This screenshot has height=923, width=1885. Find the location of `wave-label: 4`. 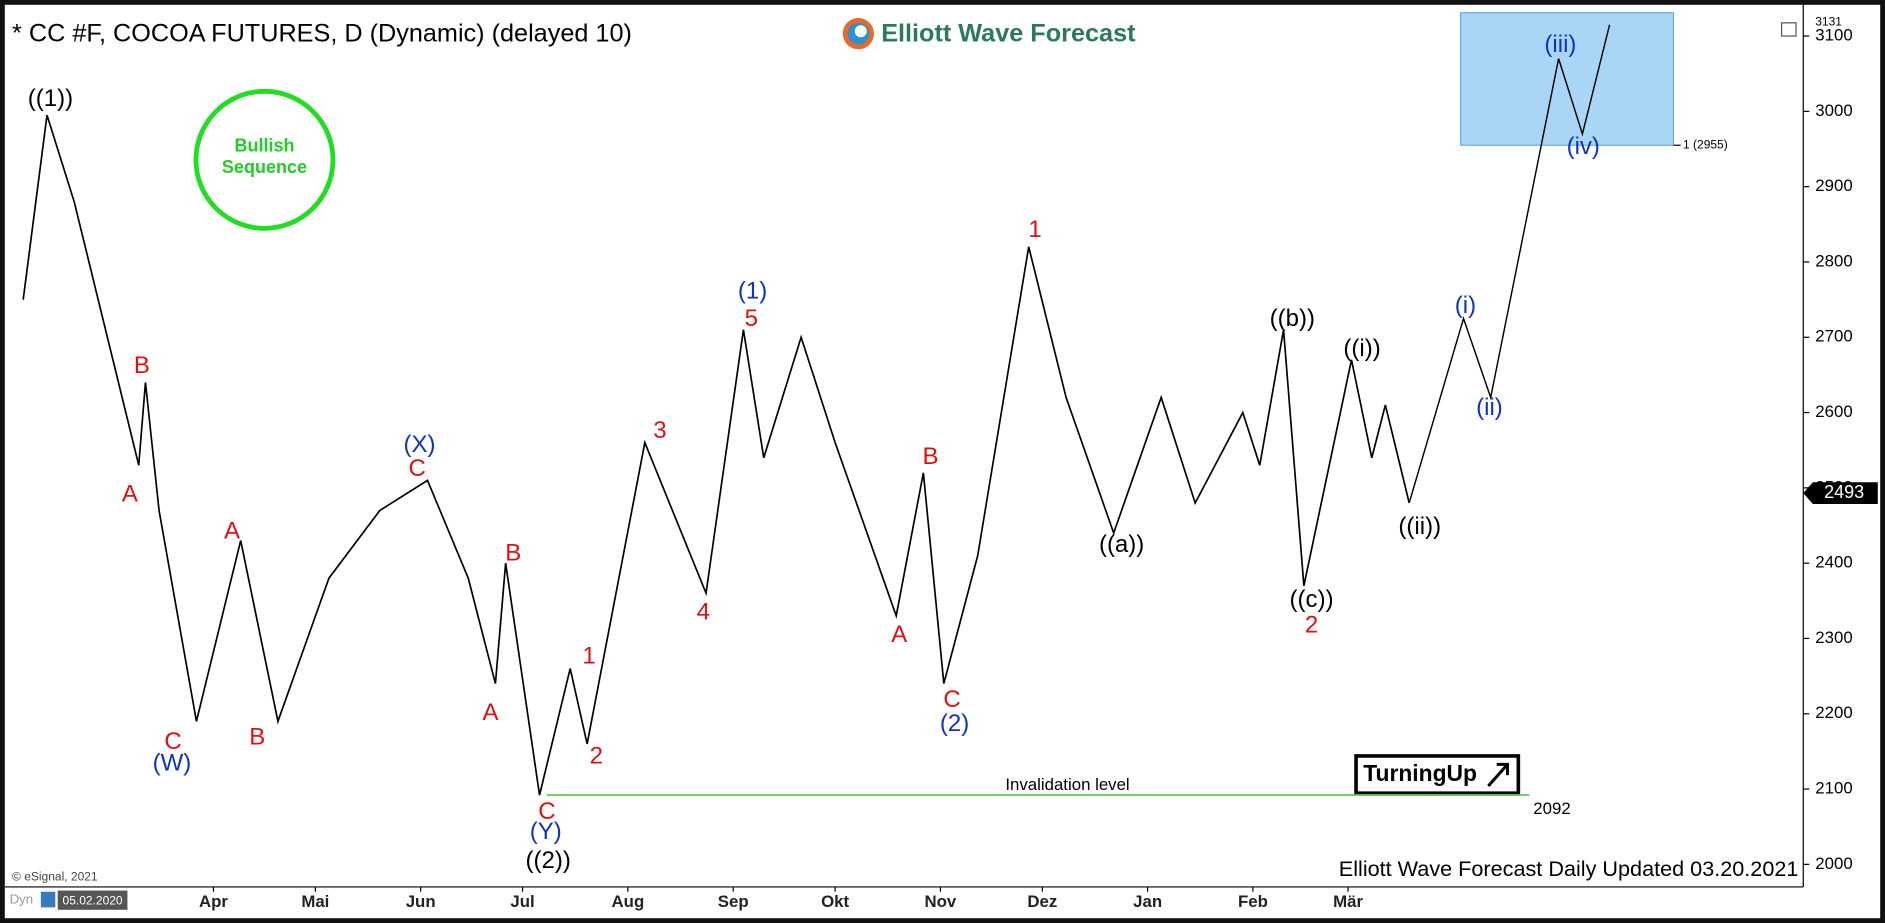

wave-label: 4 is located at coordinates (703, 611).